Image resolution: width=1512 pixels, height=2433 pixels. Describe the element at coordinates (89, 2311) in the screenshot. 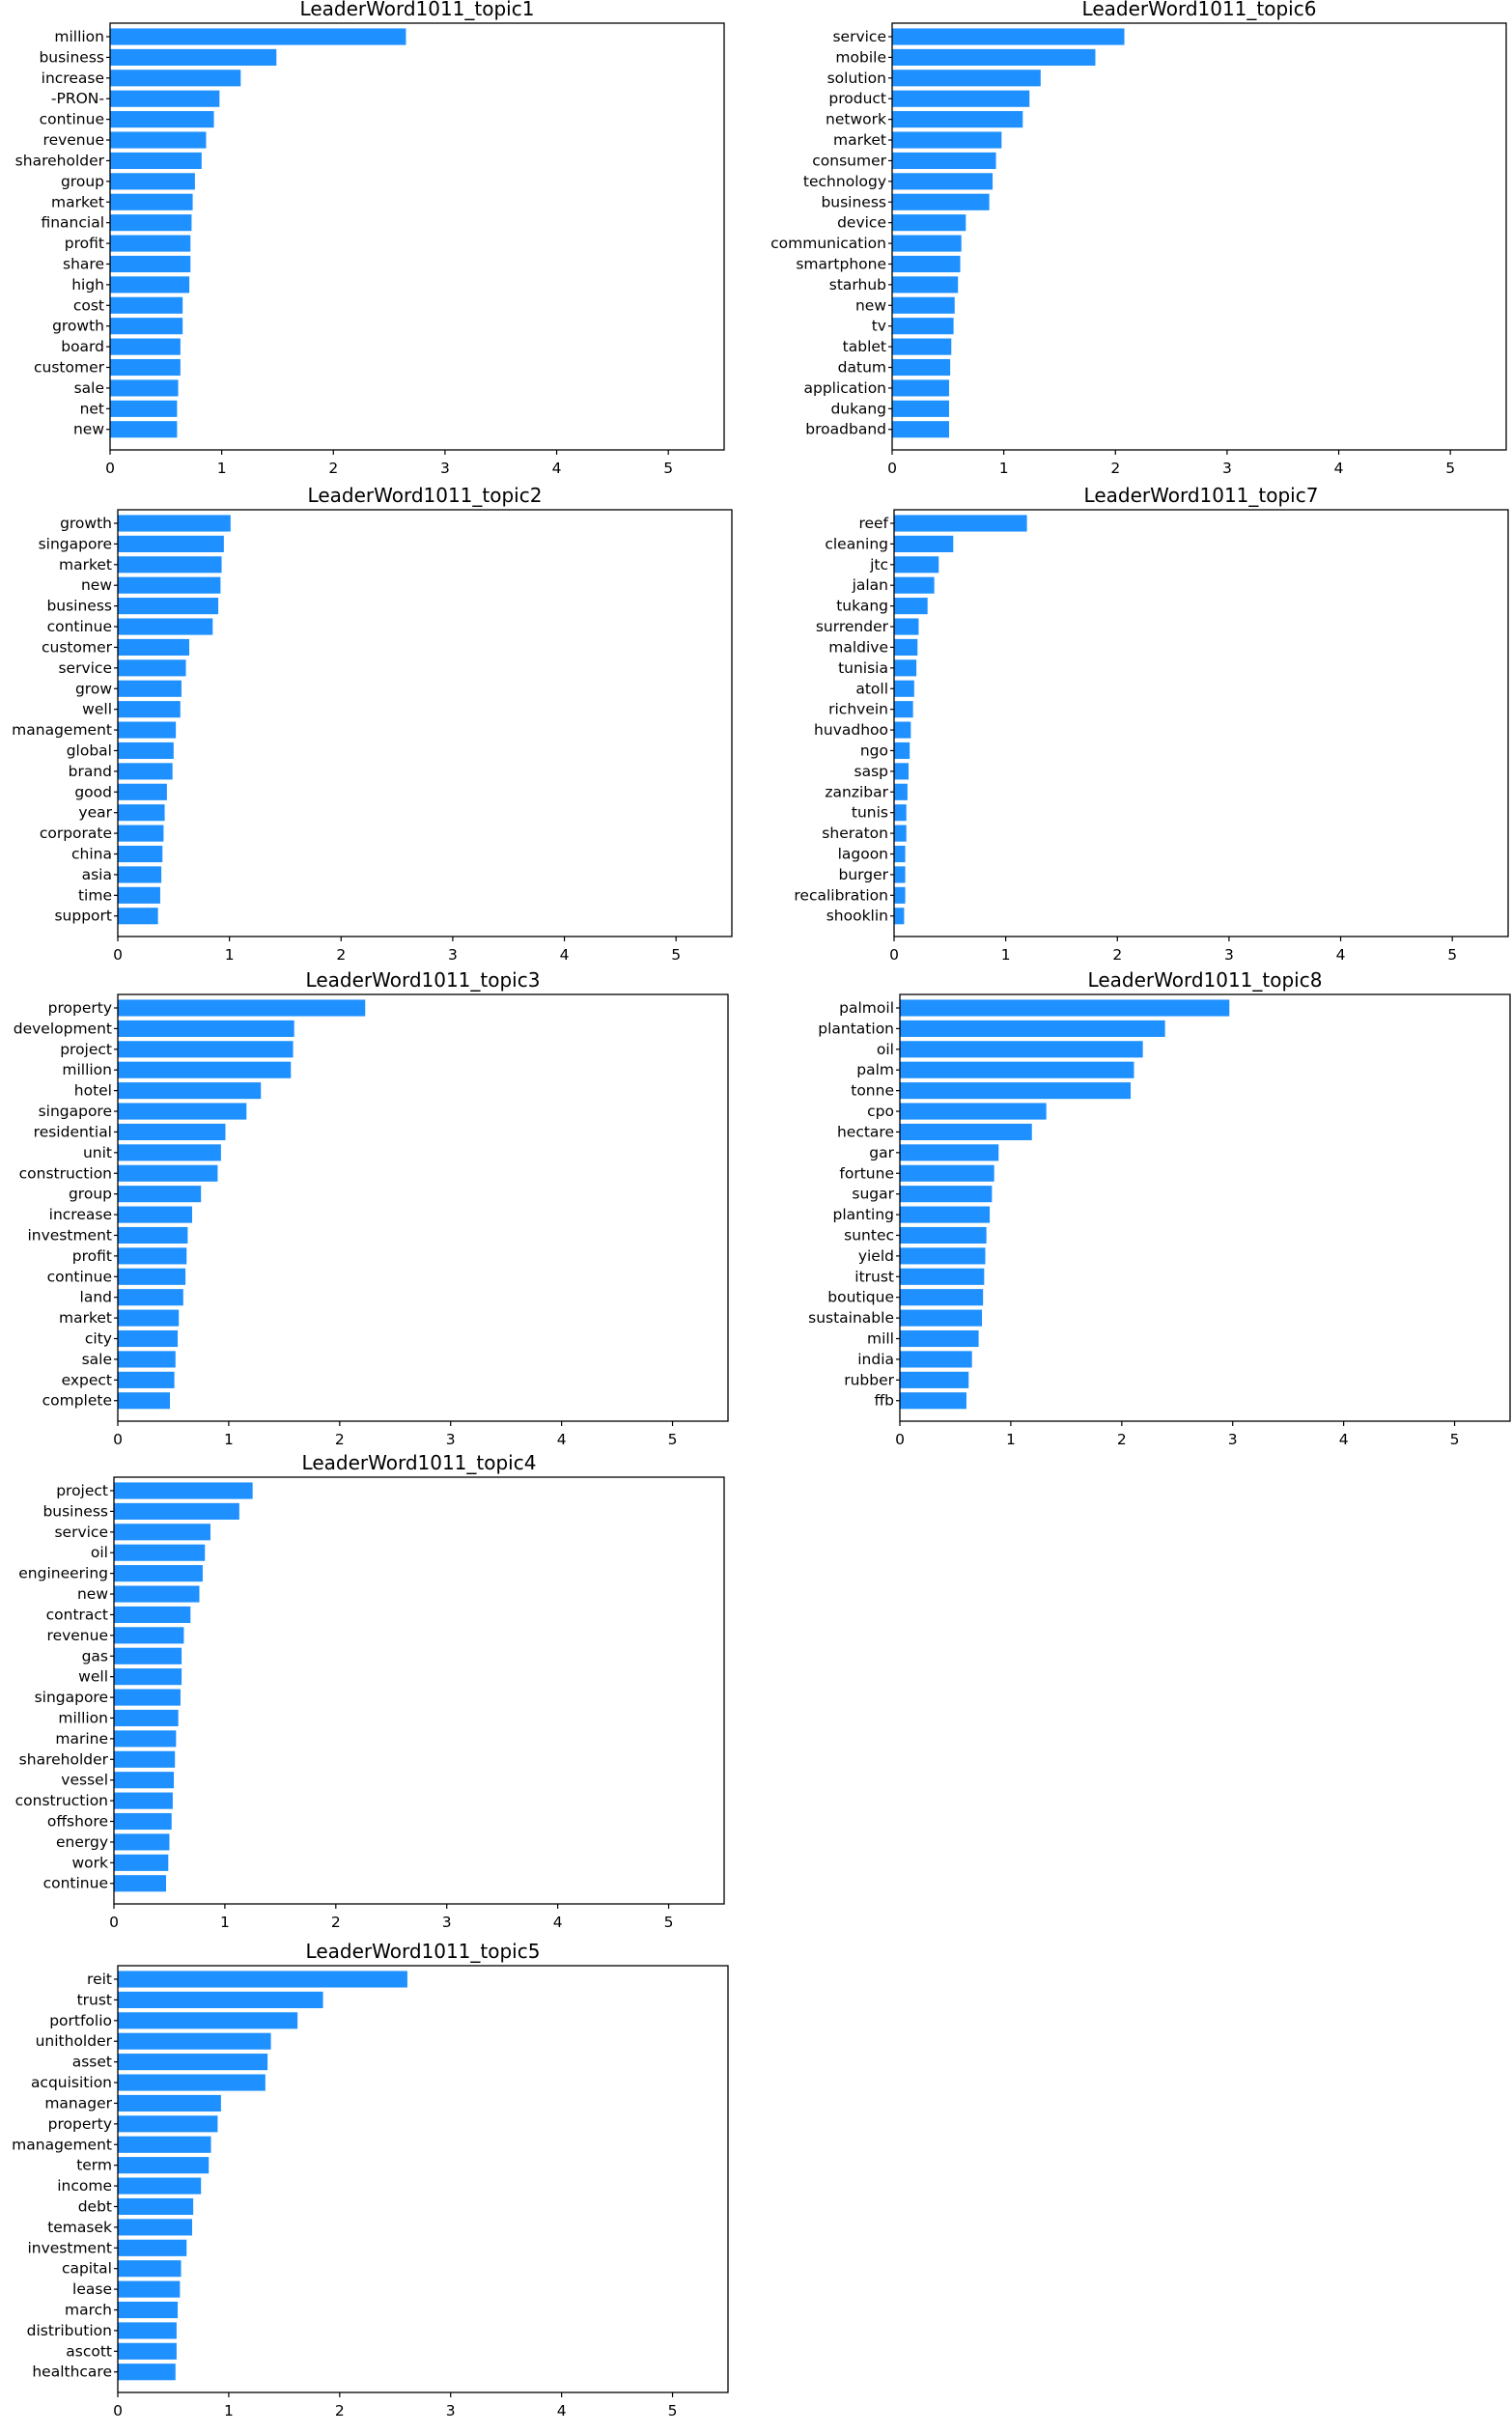

I see `category-label: march` at that location.